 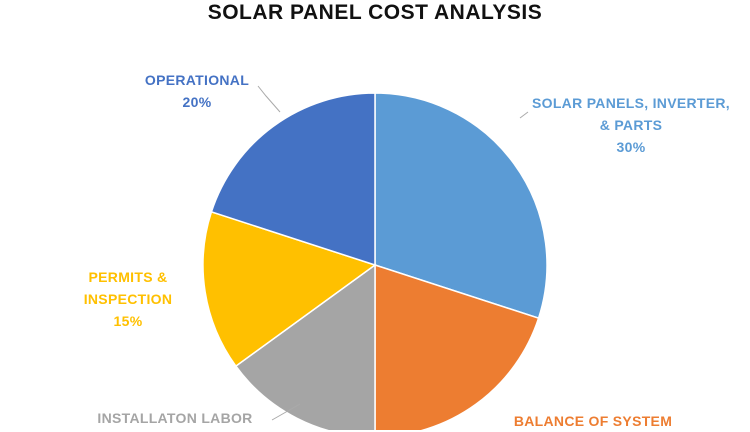 I want to click on value-label: 15%, so click(x=128, y=321).